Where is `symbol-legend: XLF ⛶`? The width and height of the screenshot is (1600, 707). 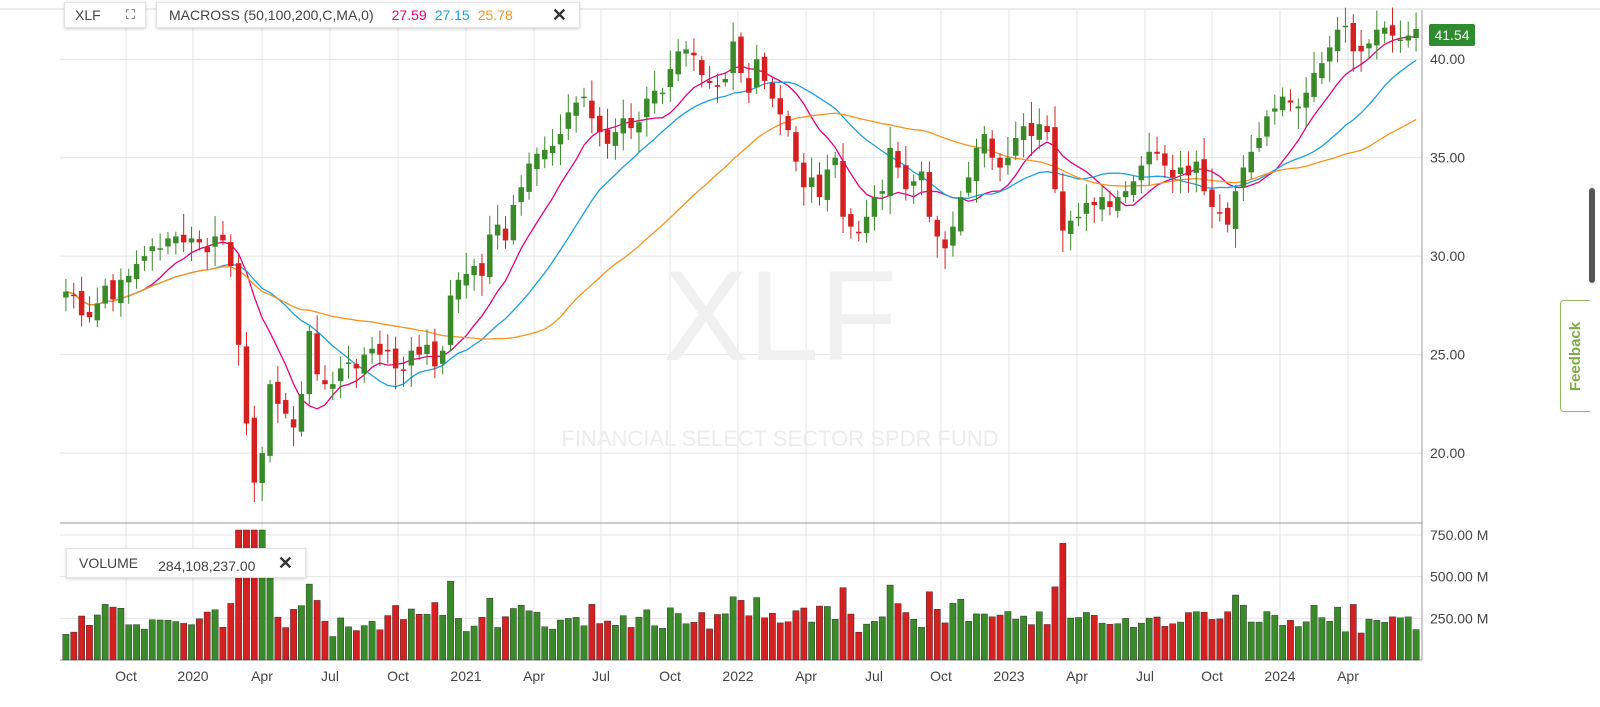 symbol-legend: XLF ⛶ is located at coordinates (105, 15).